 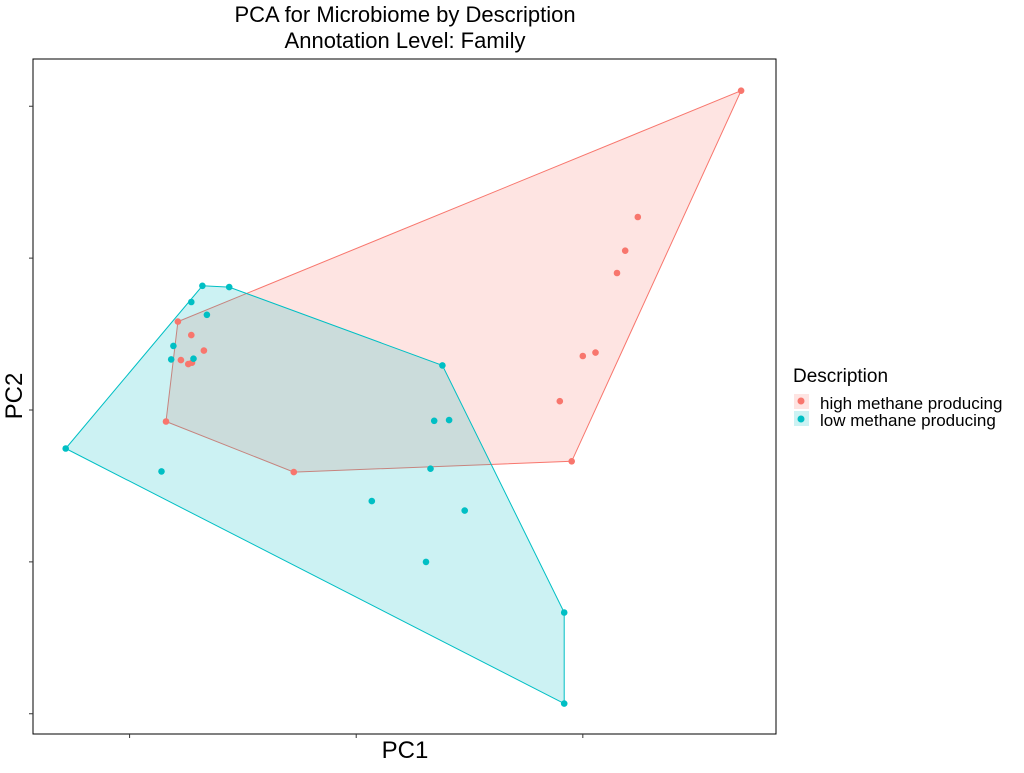 What do you see at coordinates (404, 14) in the screenshot?
I see `chart-title-line-1: PCA for Microbiome by Description` at bounding box center [404, 14].